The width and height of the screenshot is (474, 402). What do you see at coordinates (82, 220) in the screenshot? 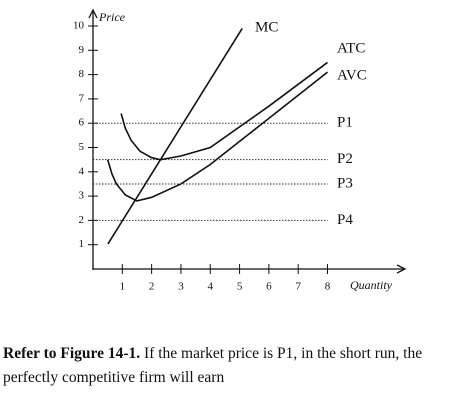
I see `y-tick-label: 2` at bounding box center [82, 220].